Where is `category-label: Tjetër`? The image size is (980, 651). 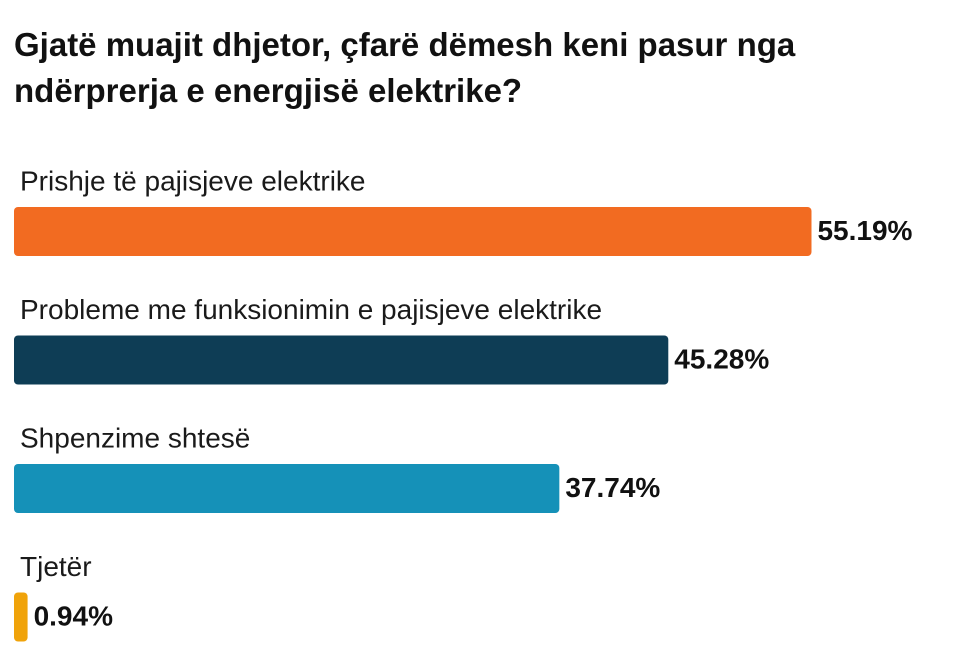 category-label: Tjetër is located at coordinates (56, 566).